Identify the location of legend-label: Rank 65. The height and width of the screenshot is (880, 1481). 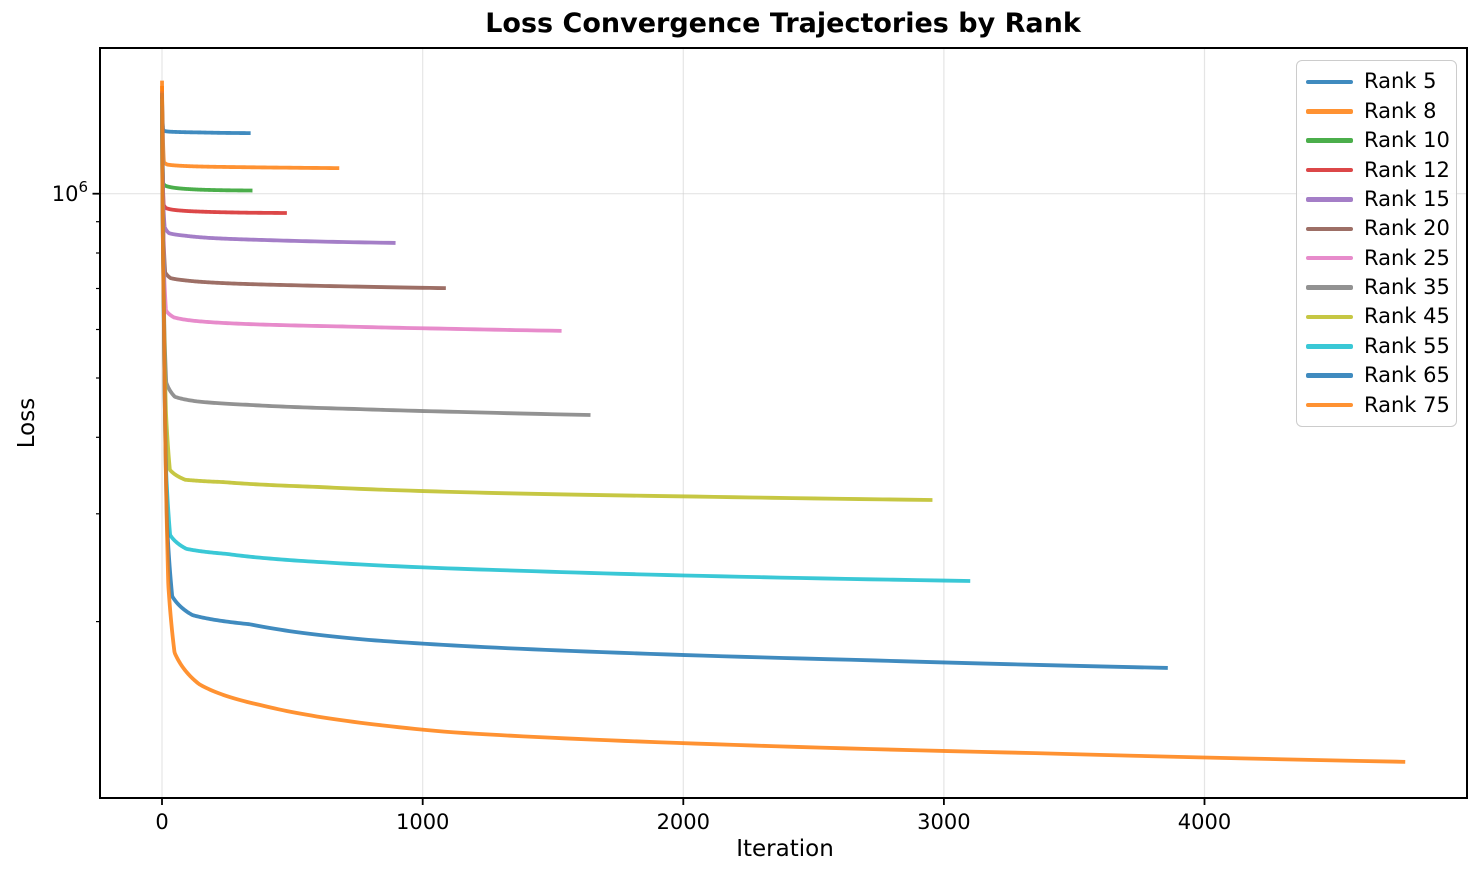
(1407, 375).